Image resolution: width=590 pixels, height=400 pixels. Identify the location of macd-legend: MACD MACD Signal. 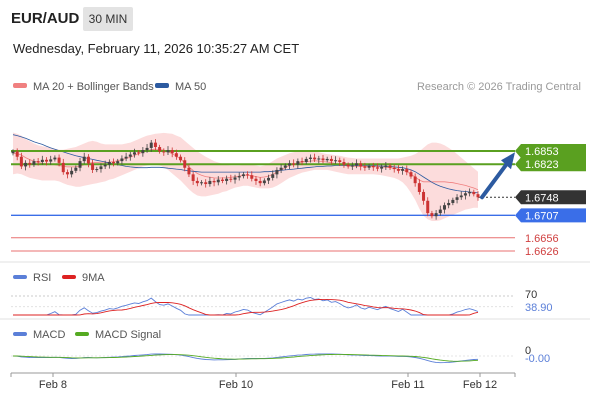
(87, 335).